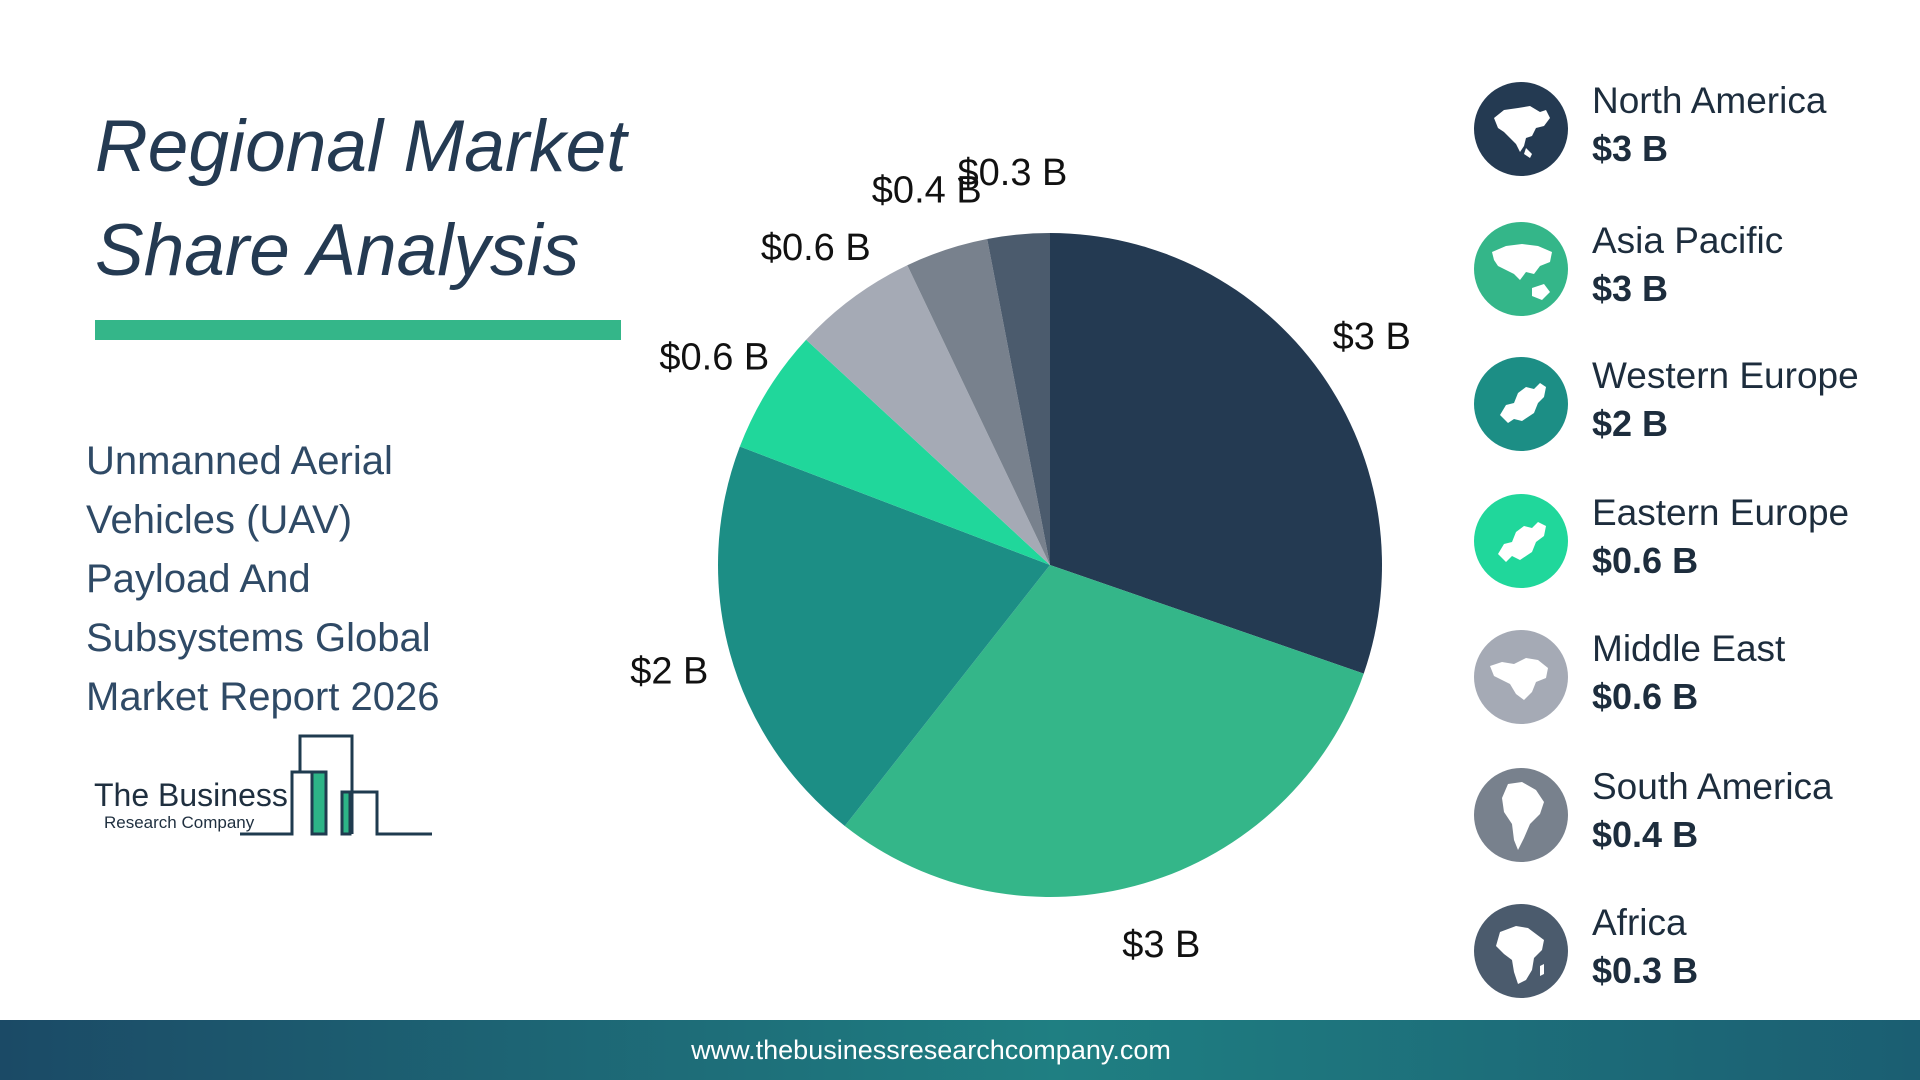 This screenshot has width=1920, height=1080. I want to click on legend-item-eastern-europe: Eastern Europe $0.6 B, so click(1690, 543).